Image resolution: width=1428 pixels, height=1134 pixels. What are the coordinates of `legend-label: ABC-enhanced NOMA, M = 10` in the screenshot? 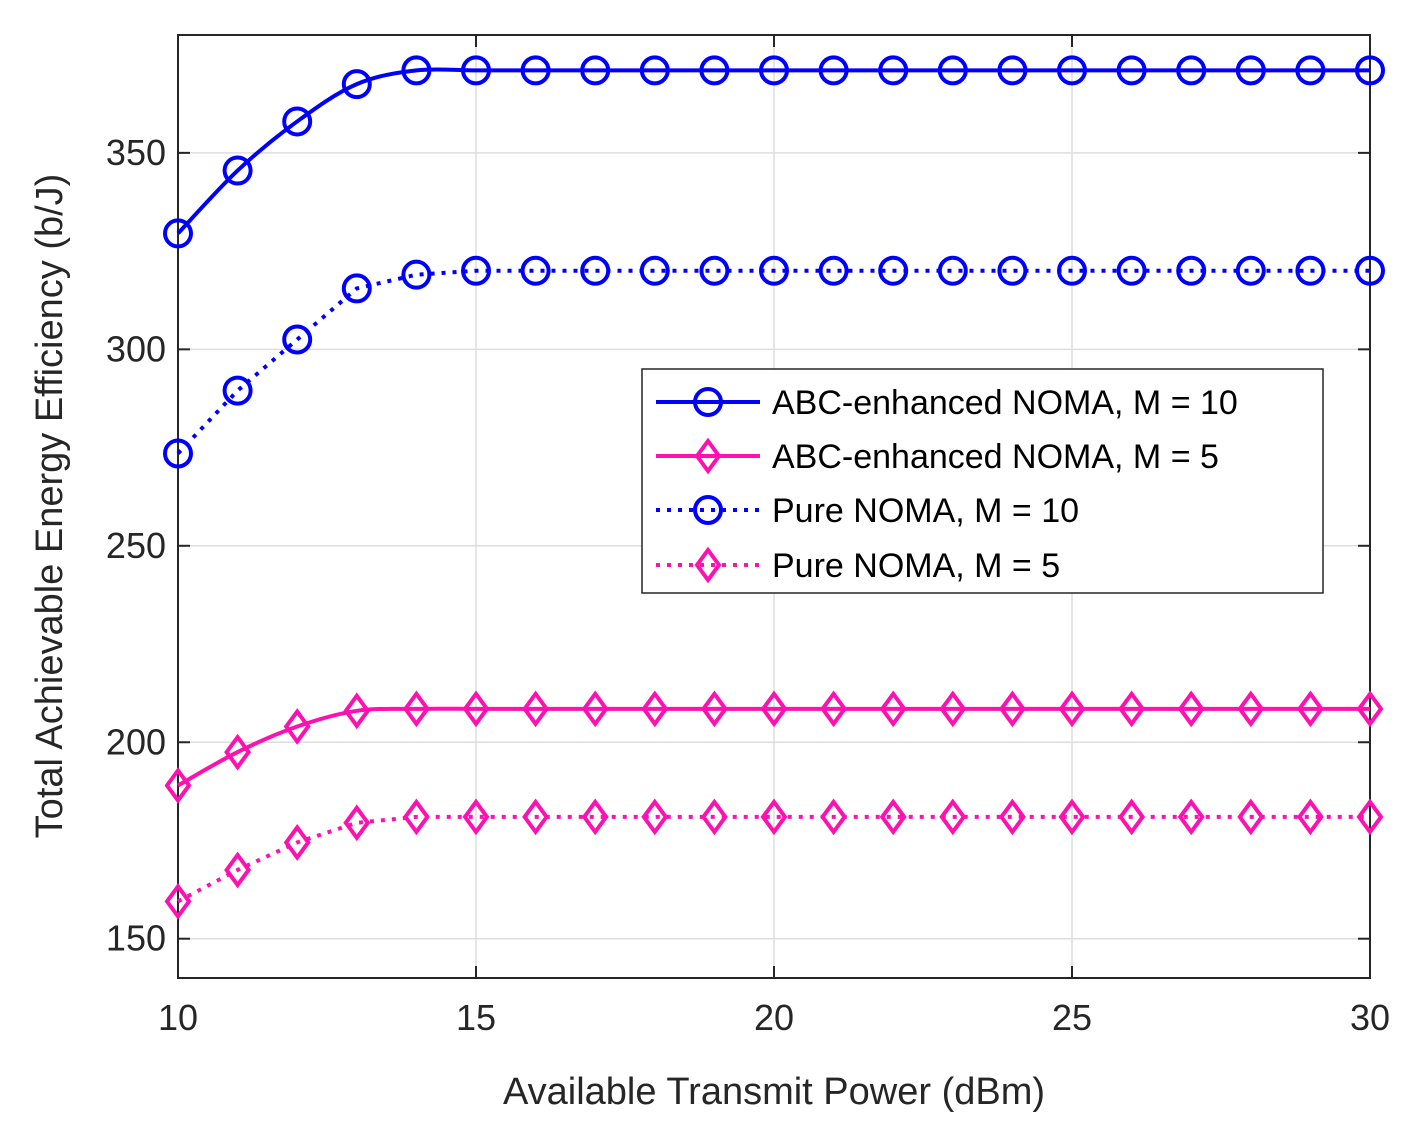 It's located at (1005, 403).